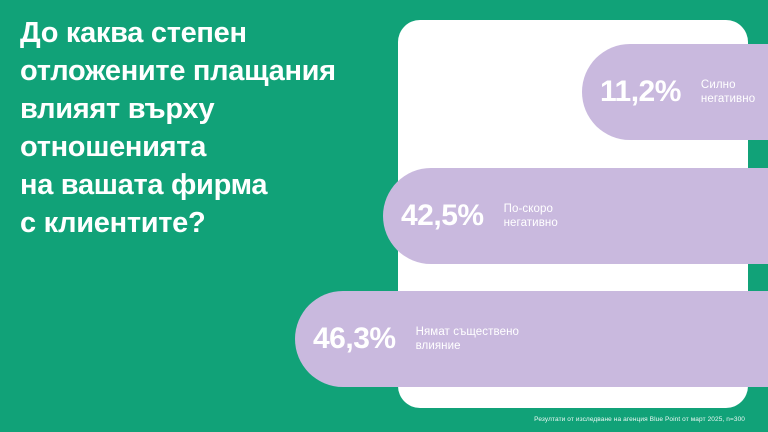 This screenshot has height=432, width=768. I want to click on bar-value: 11,2%, so click(640, 91).